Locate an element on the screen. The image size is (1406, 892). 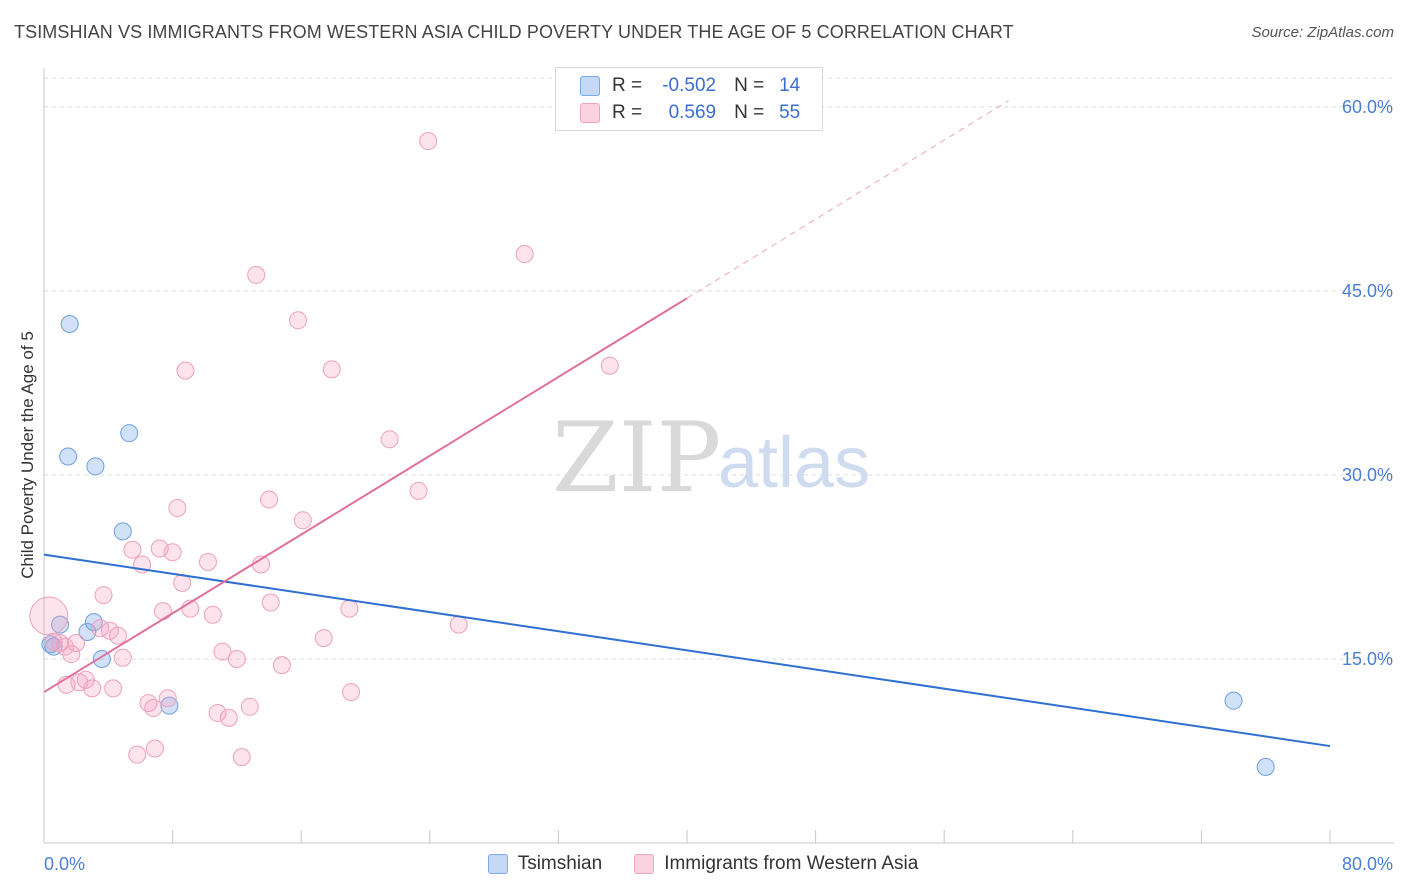
watermark: ZIP atlas is located at coordinates (711, 458).